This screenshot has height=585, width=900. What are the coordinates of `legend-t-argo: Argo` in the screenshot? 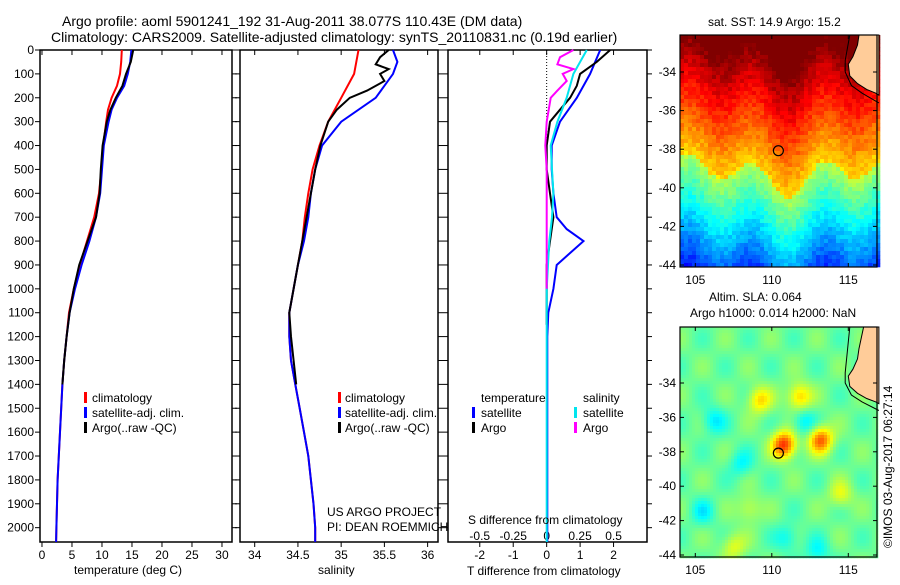 It's located at (494, 428).